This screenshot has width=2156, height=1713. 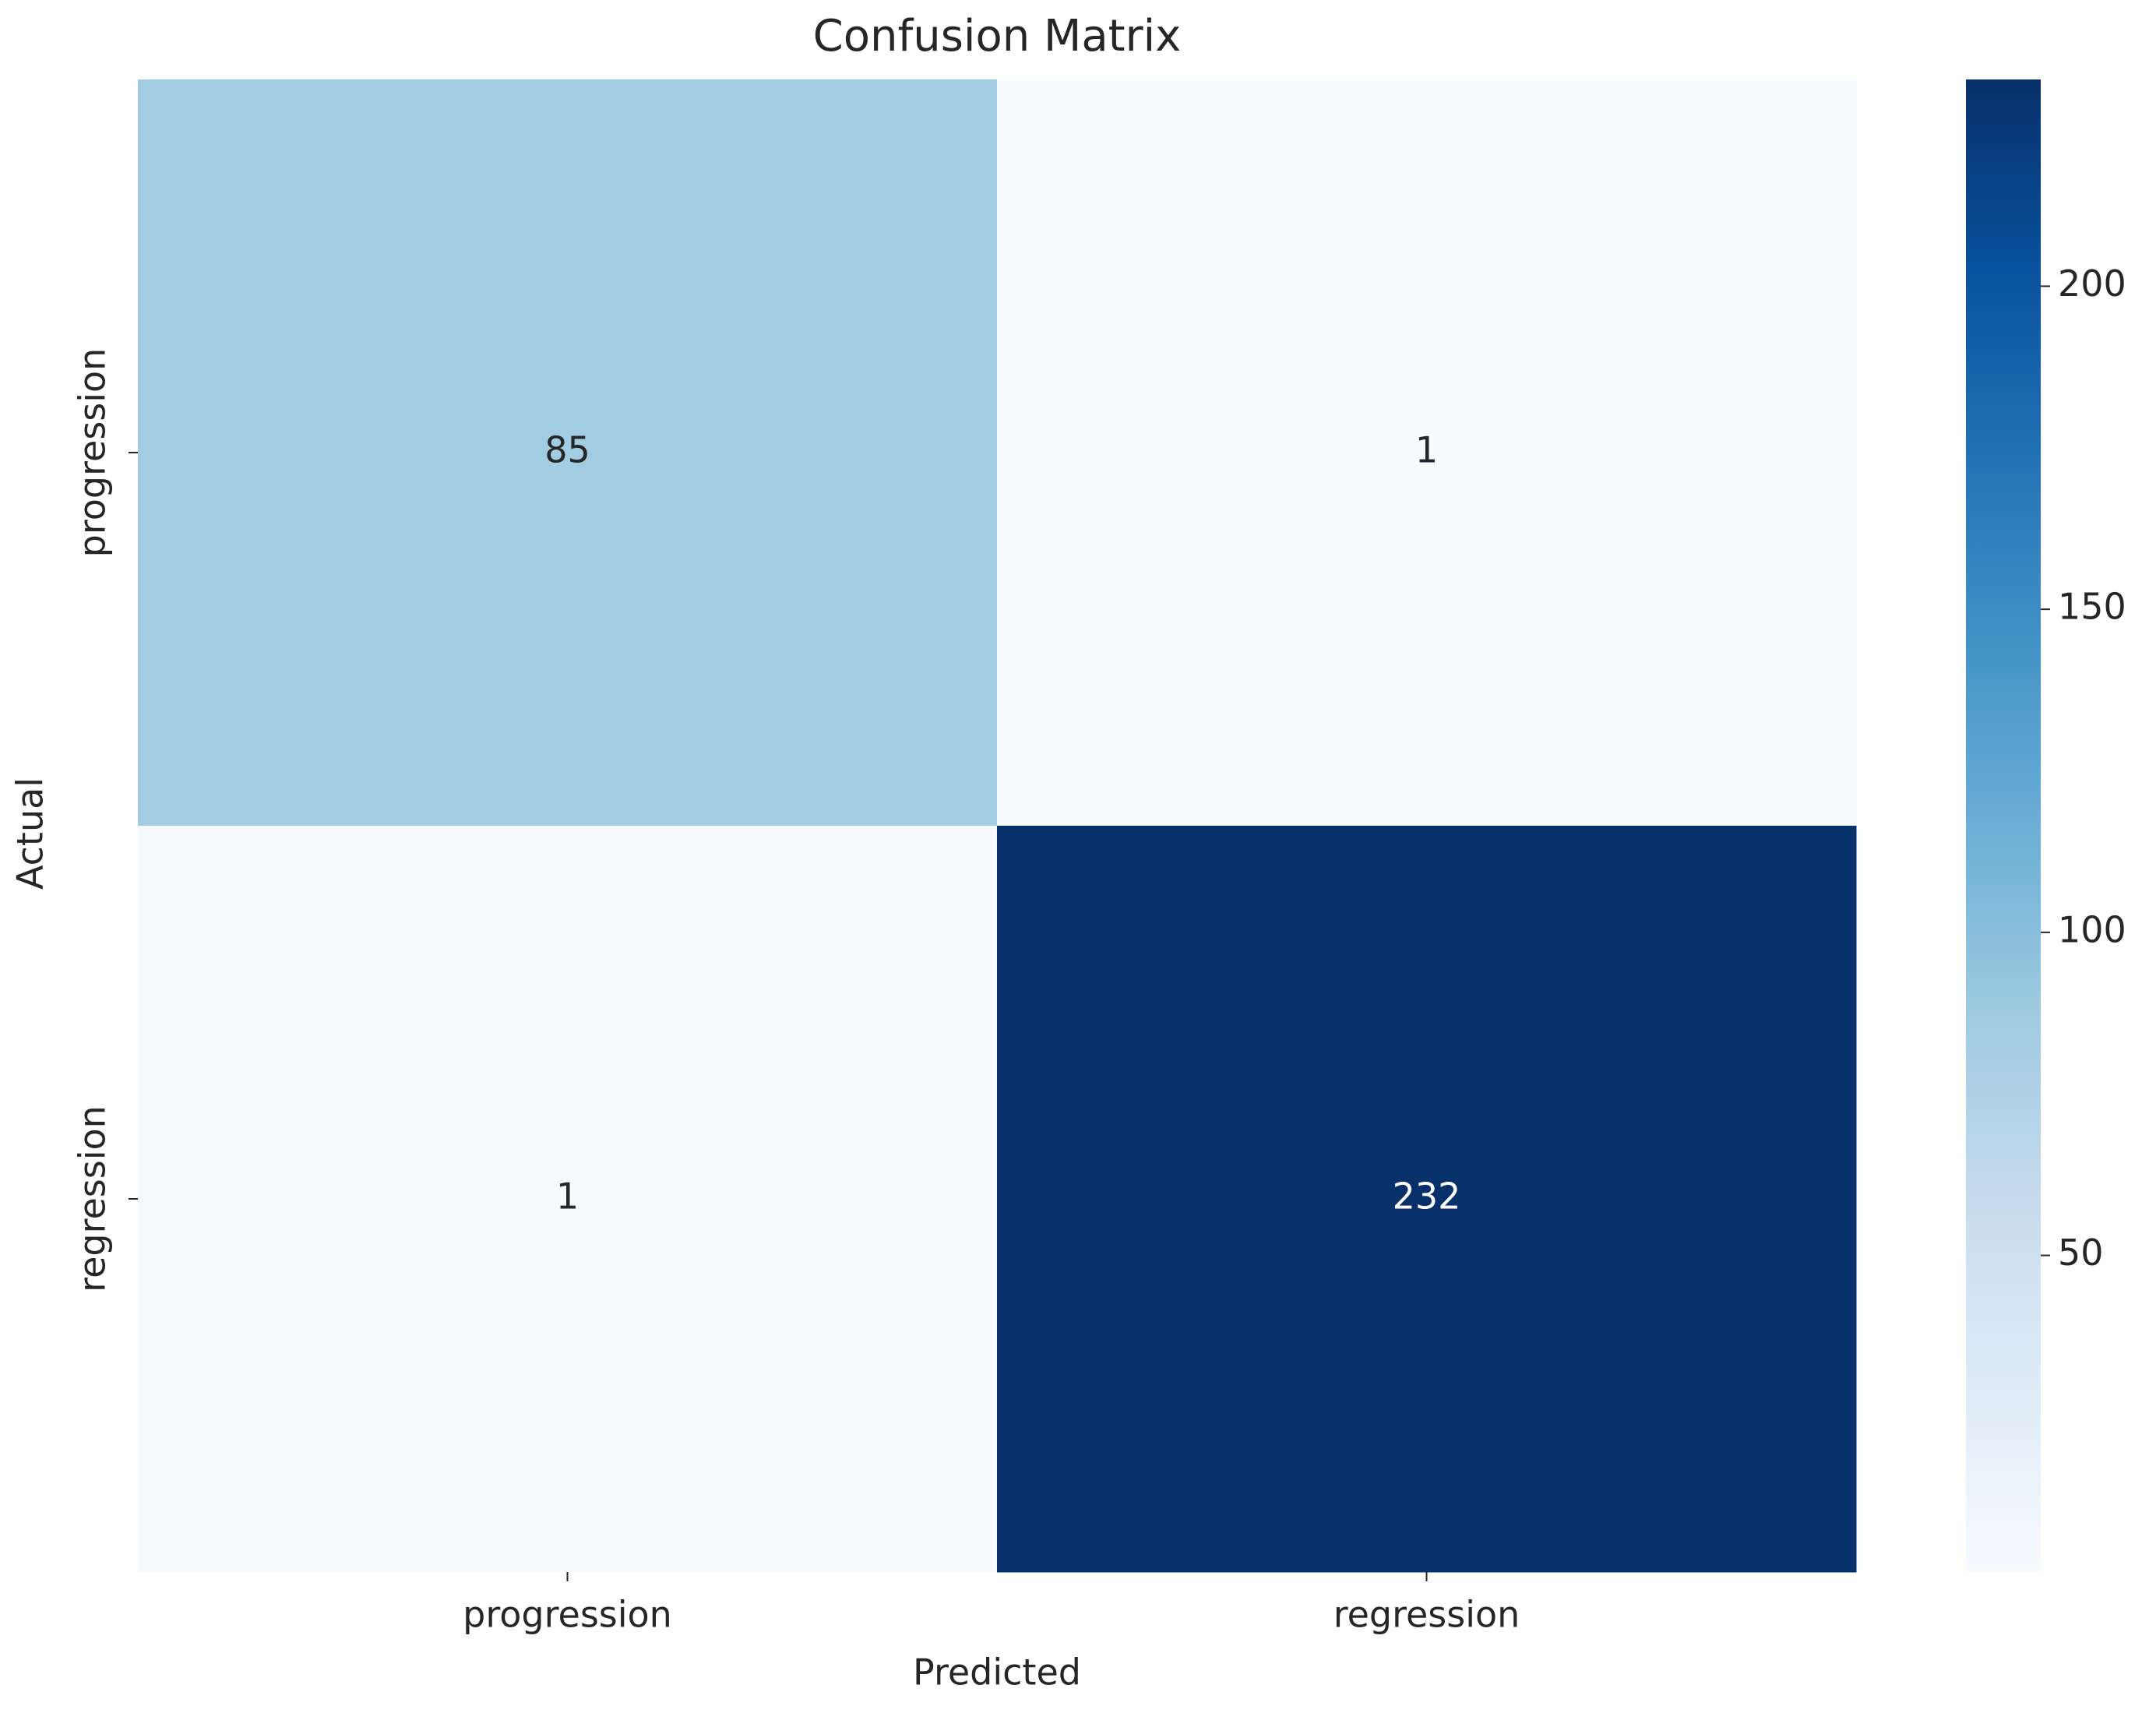 What do you see at coordinates (2092, 929) in the screenshot?
I see `colorbar-tick-label: 100` at bounding box center [2092, 929].